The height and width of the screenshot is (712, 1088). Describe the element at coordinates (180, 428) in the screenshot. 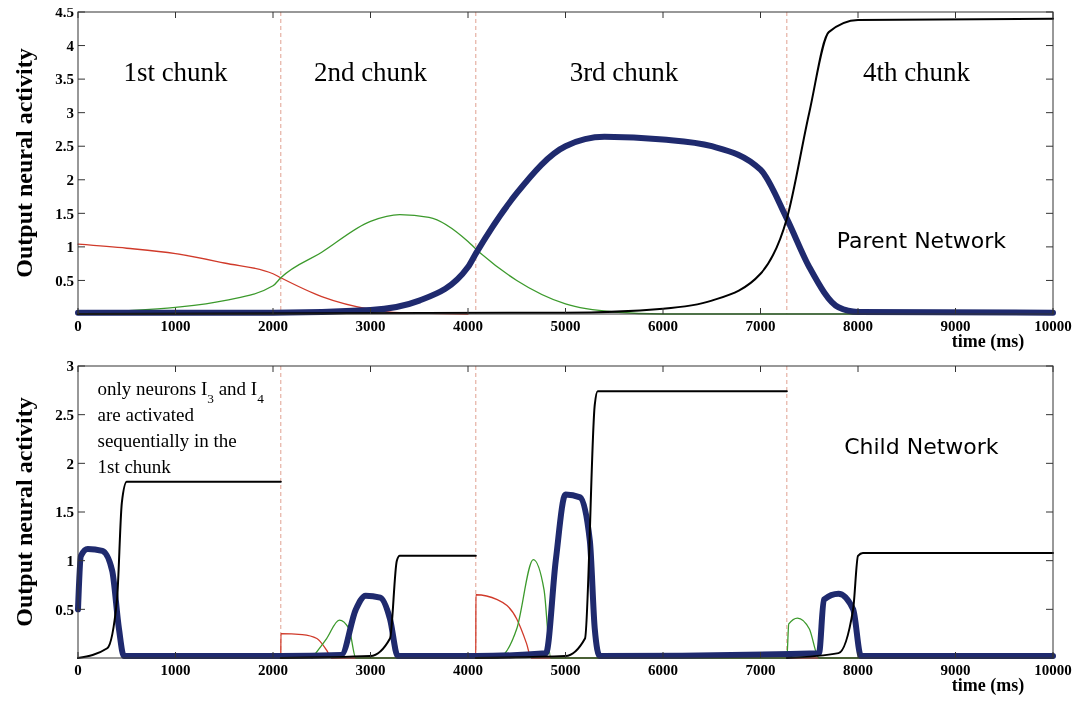

I see `text: only neurons I$_{3}$ and I$_{4}$ are activated sequentially in the 1st chunk` at that location.